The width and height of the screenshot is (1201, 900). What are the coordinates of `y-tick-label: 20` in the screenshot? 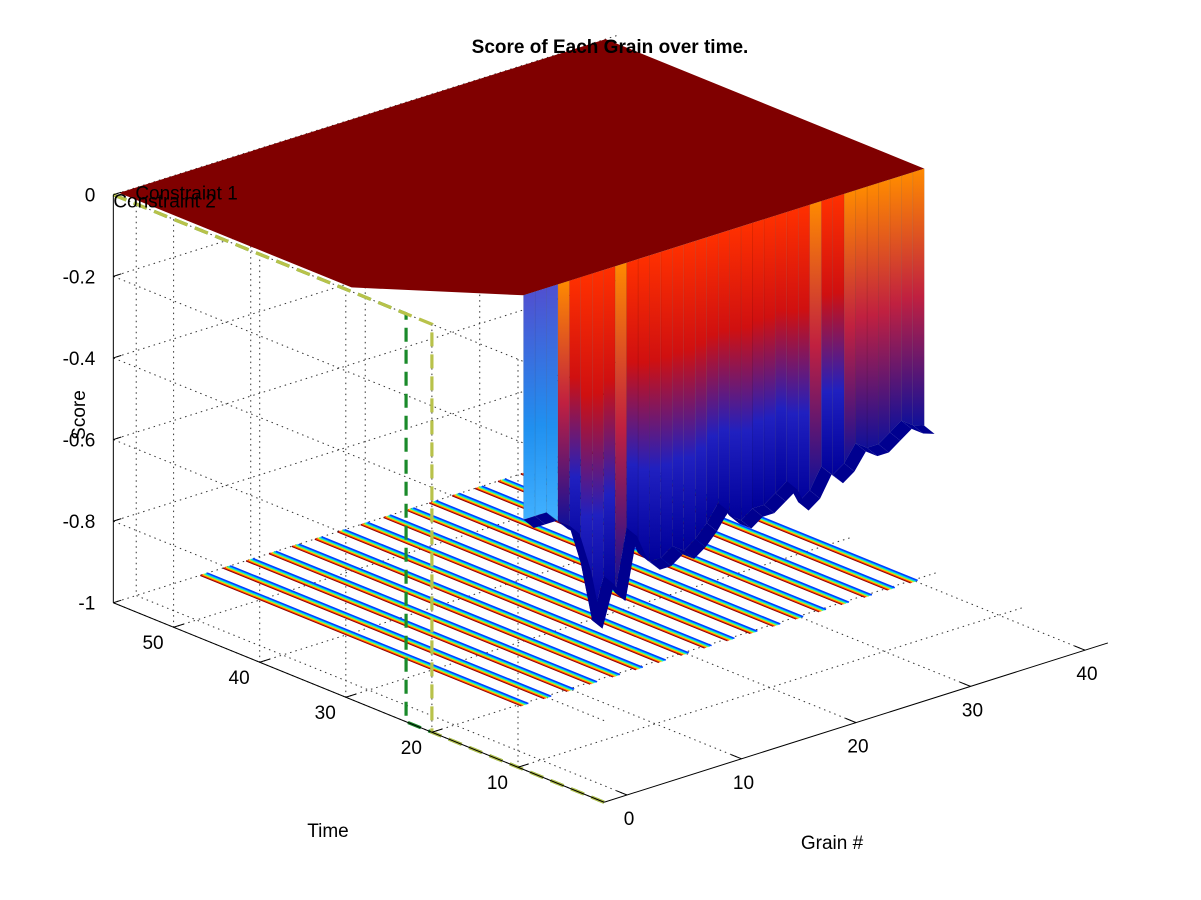 It's located at (411, 748).